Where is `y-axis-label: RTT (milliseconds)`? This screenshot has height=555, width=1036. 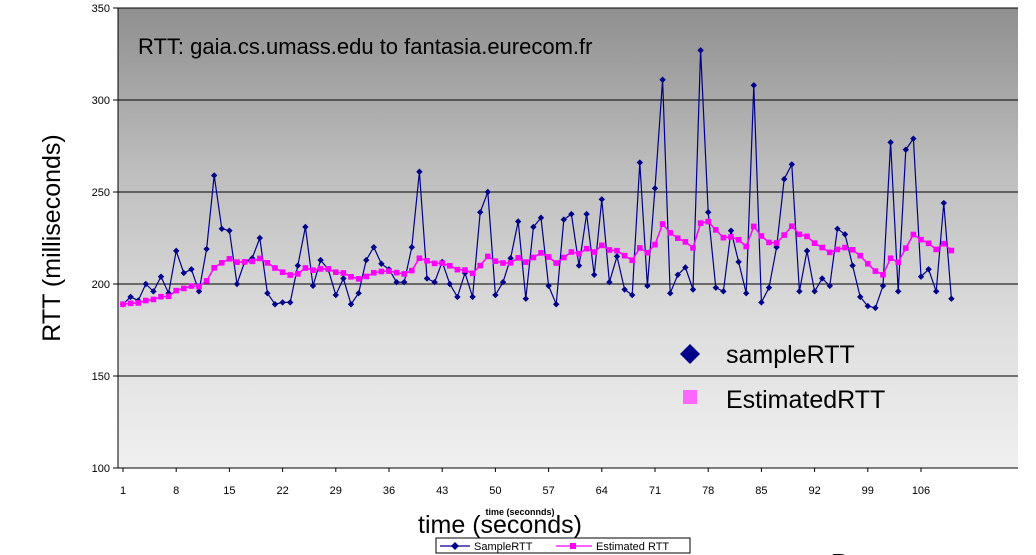 y-axis-label: RTT (milliseconds) is located at coordinates (52, 237).